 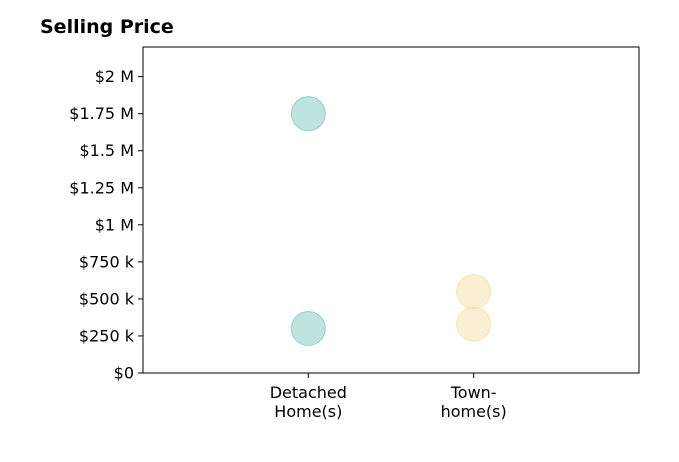 I want to click on y-tick-label: $0, so click(x=124, y=373).